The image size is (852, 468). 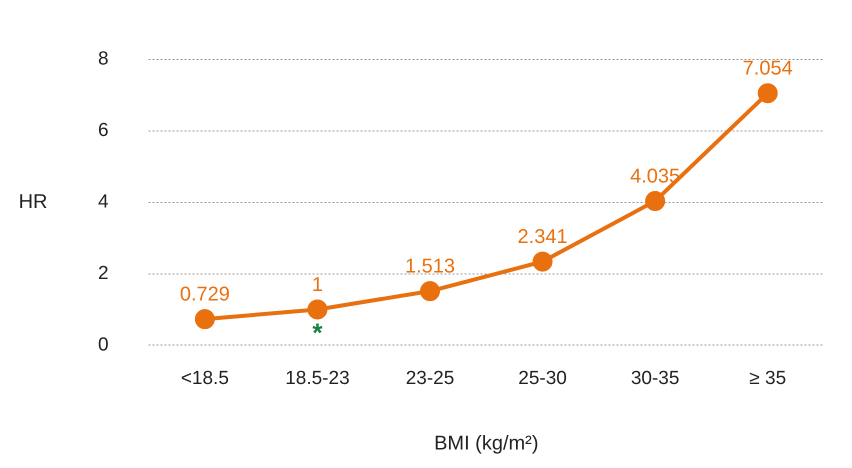 What do you see at coordinates (543, 237) in the screenshot?
I see `data-label: 2.341` at bounding box center [543, 237].